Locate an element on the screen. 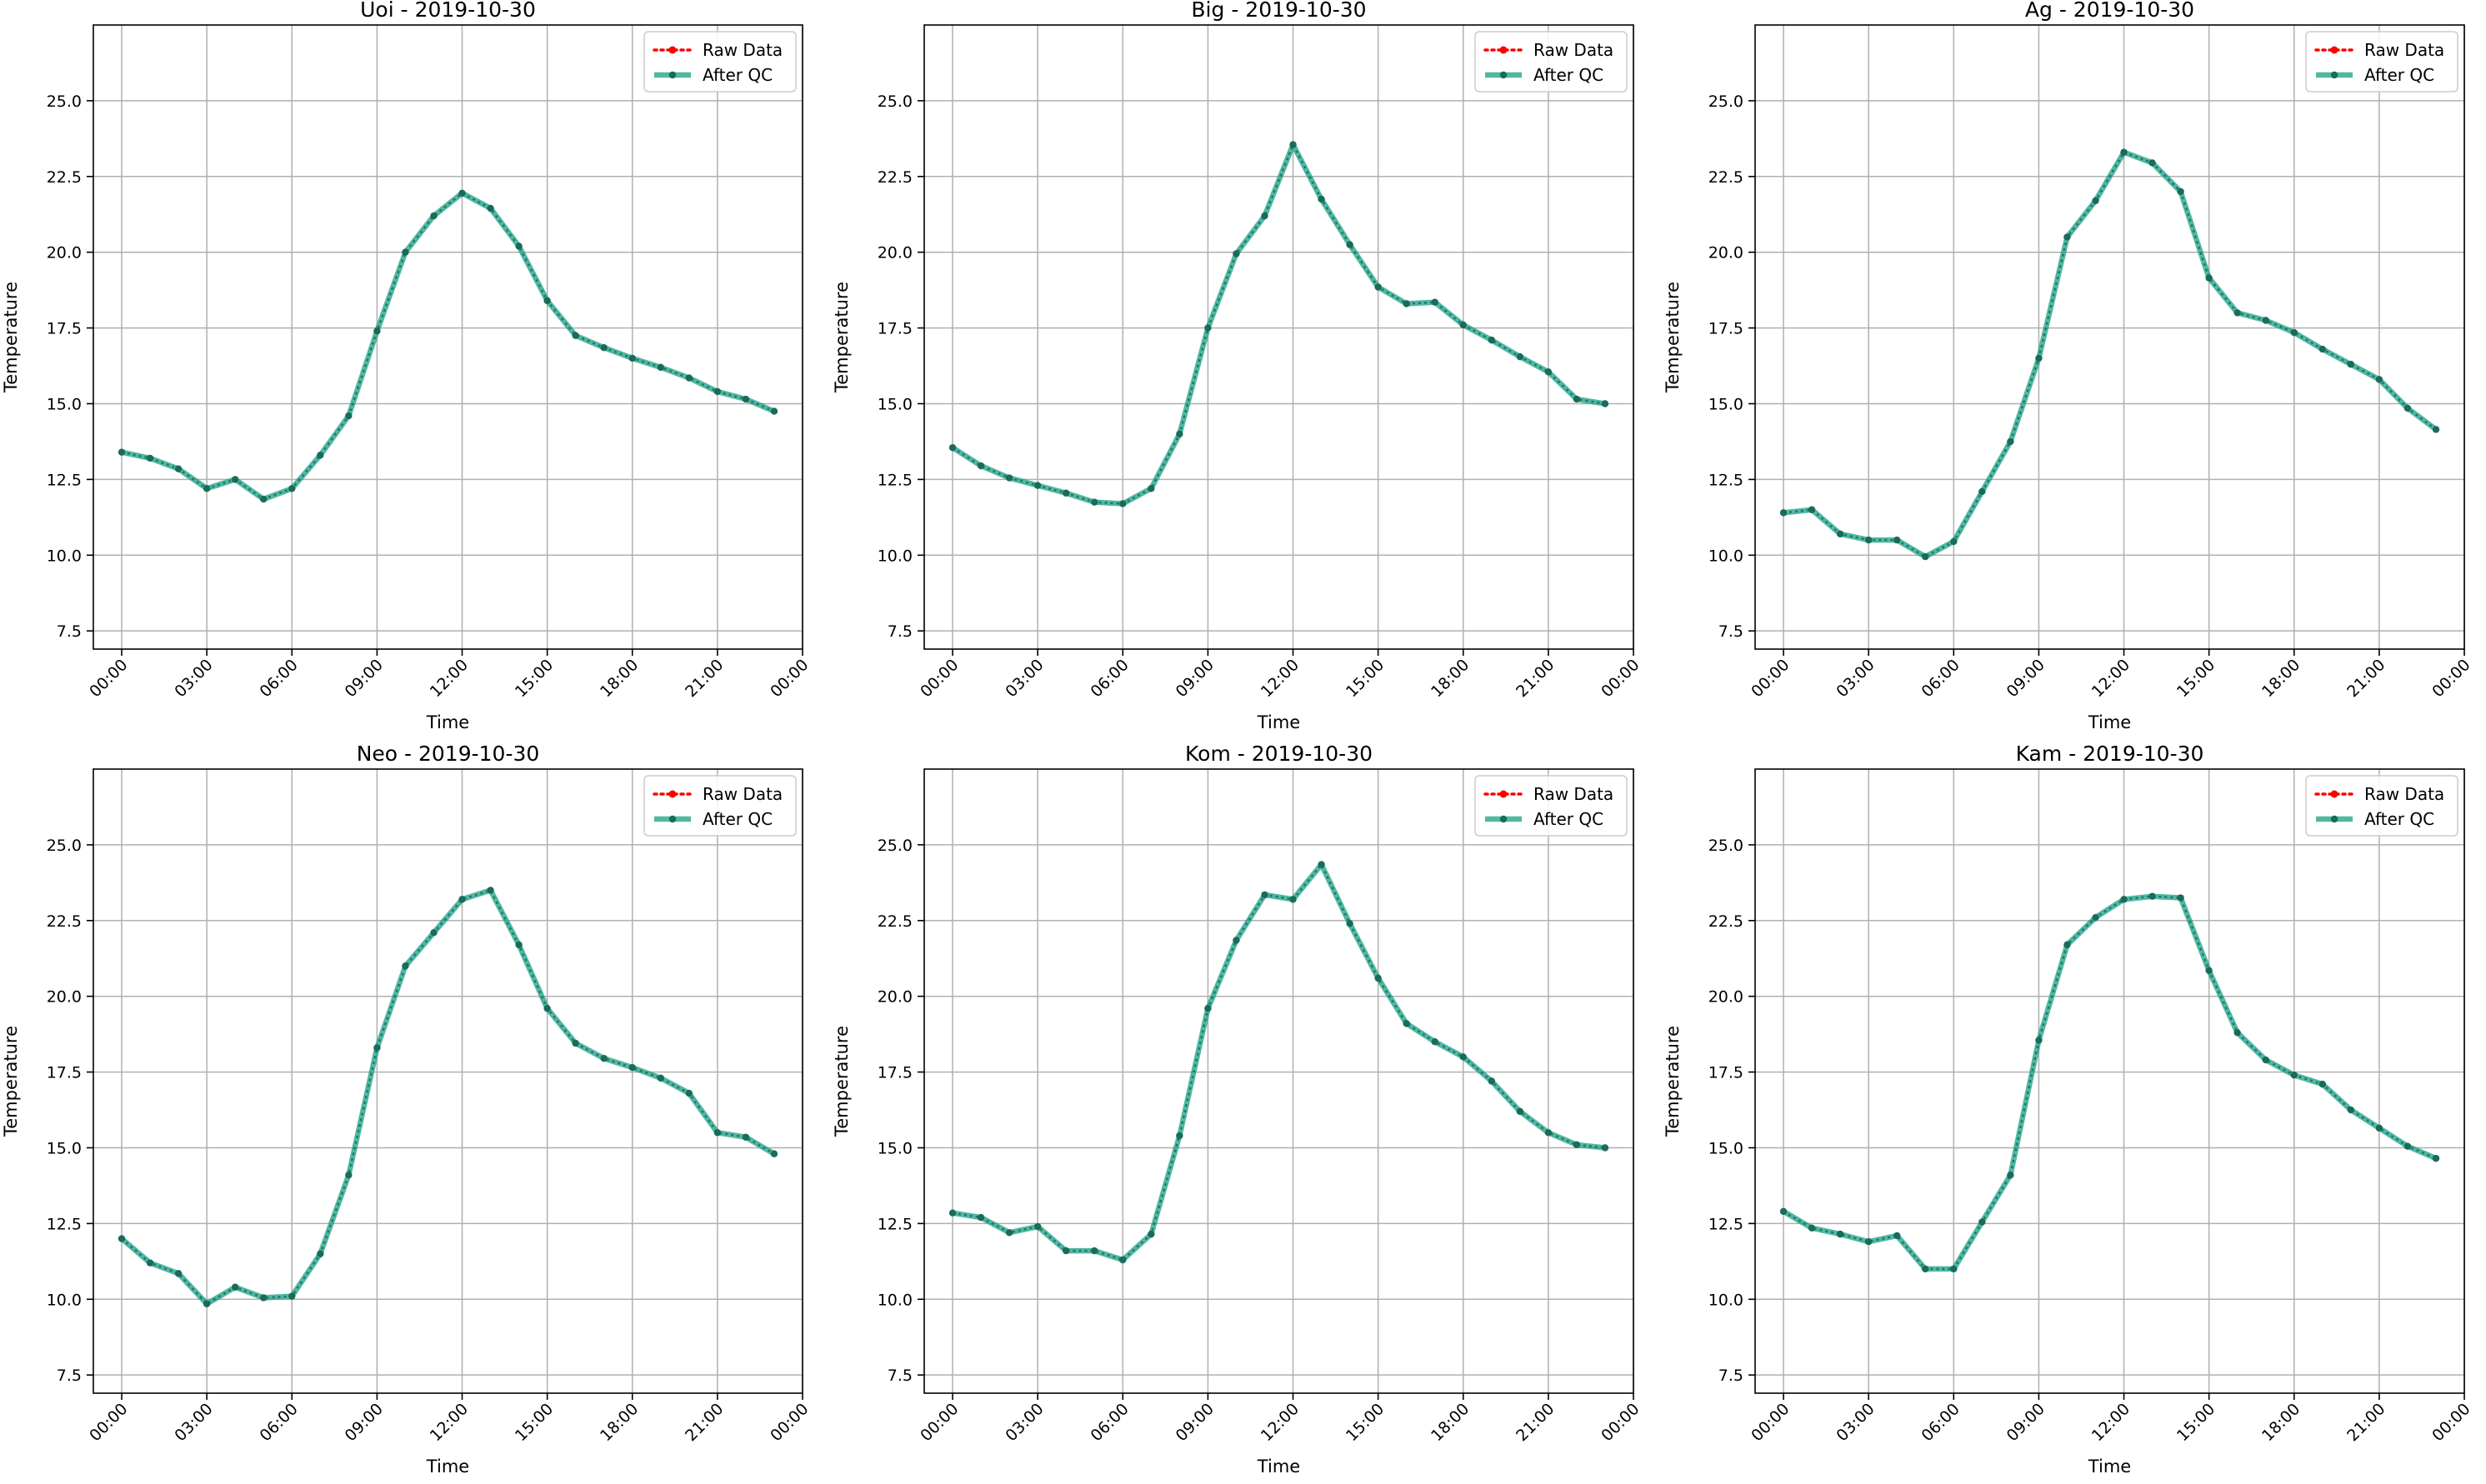 The height and width of the screenshot is (1484, 2486). x-tick-label: 09:00 is located at coordinates (364, 678).